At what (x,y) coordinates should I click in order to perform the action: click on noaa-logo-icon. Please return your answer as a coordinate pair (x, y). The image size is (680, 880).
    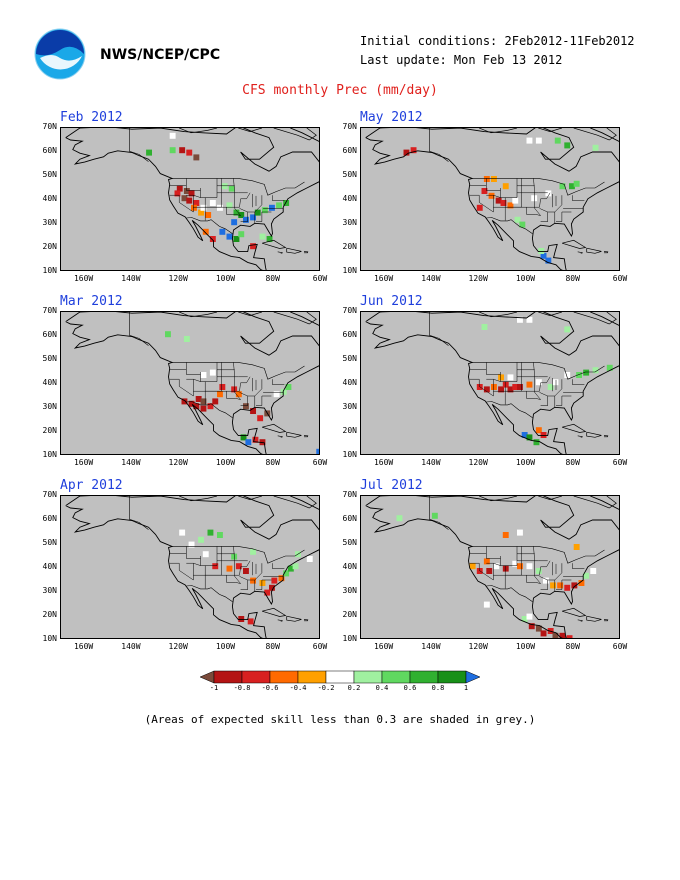
    Looking at the image, I should click on (60, 54).